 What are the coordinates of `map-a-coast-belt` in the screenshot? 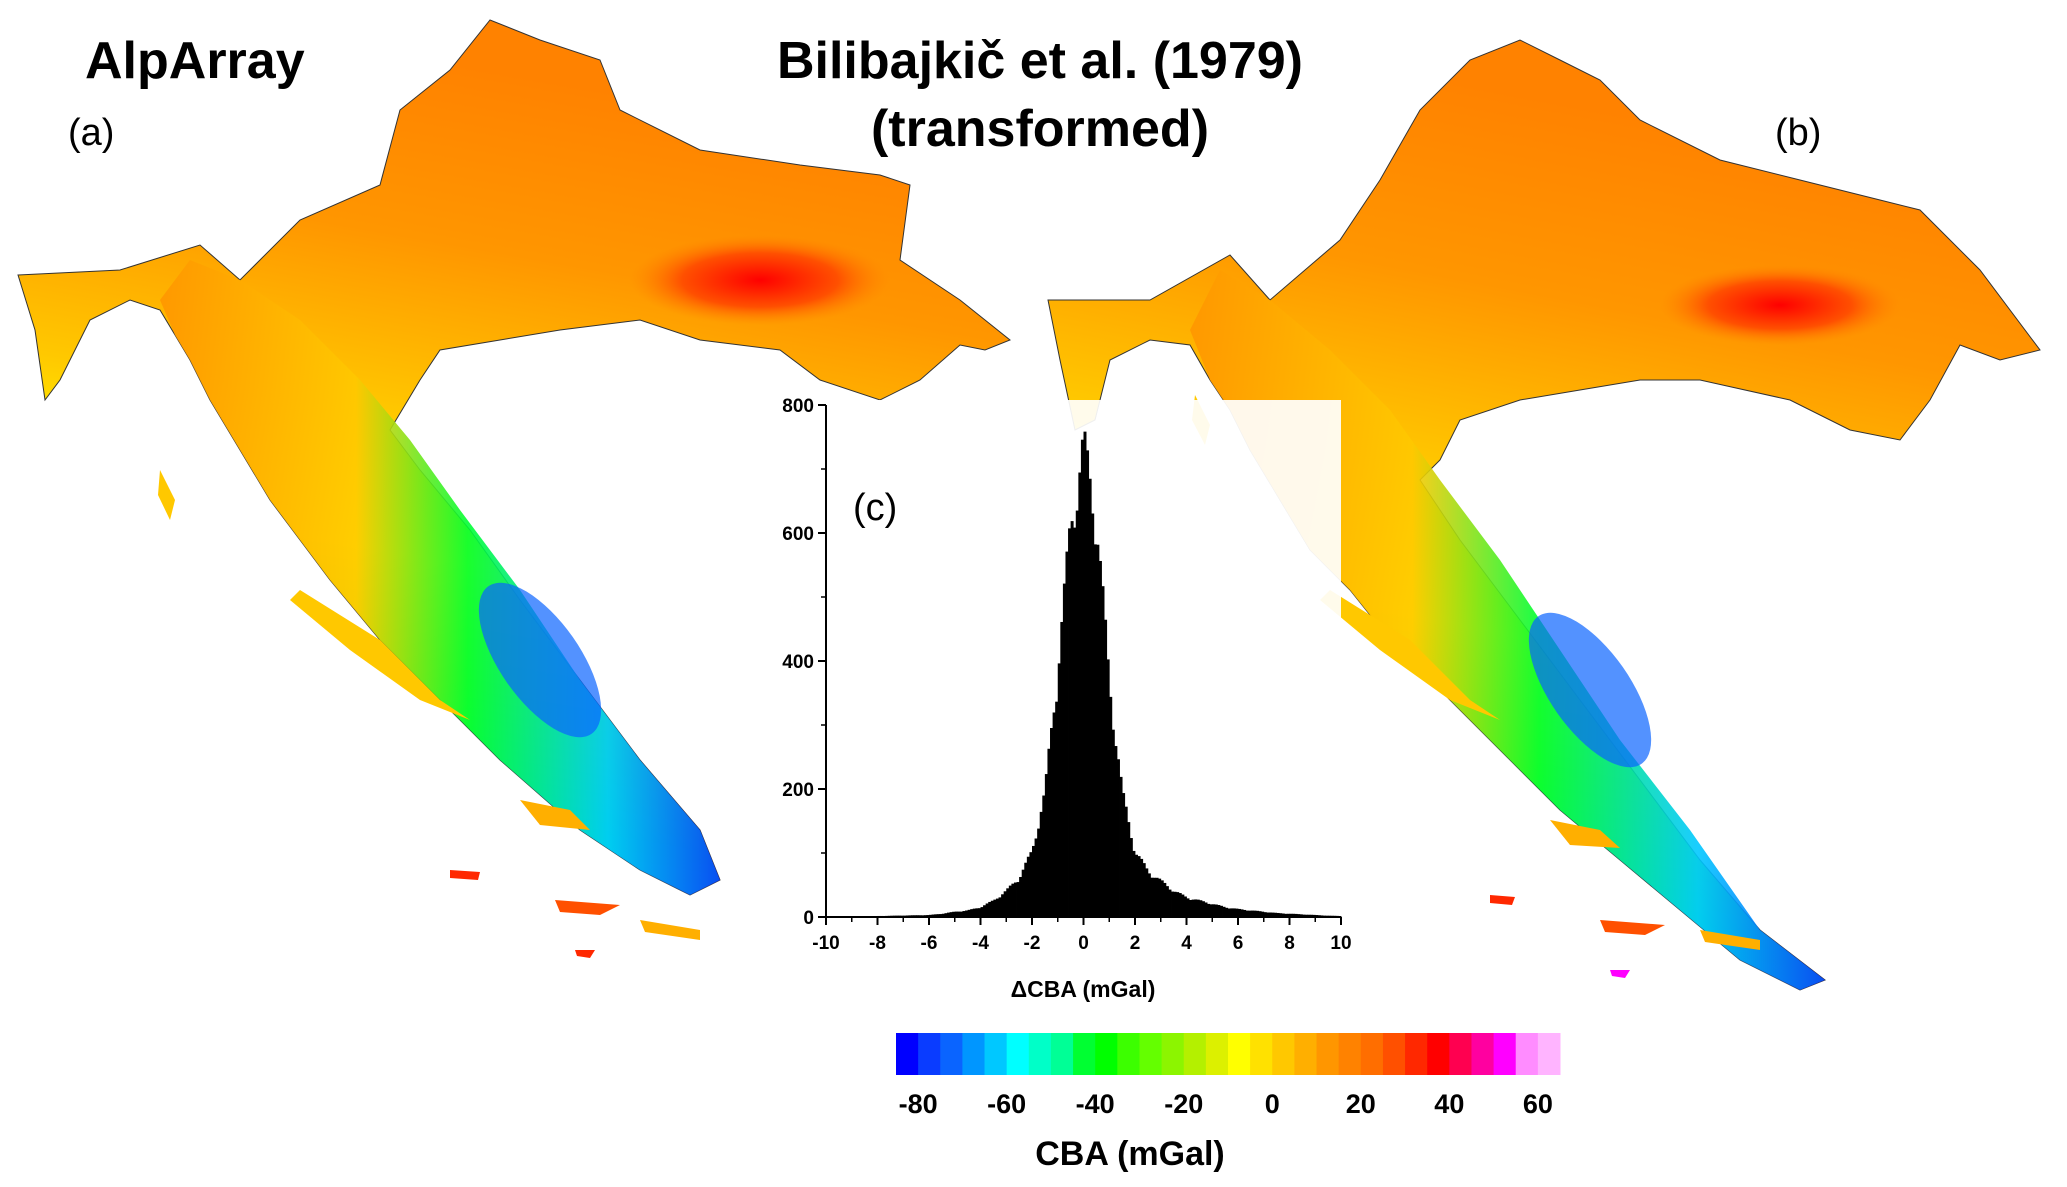 It's located at (440, 577).